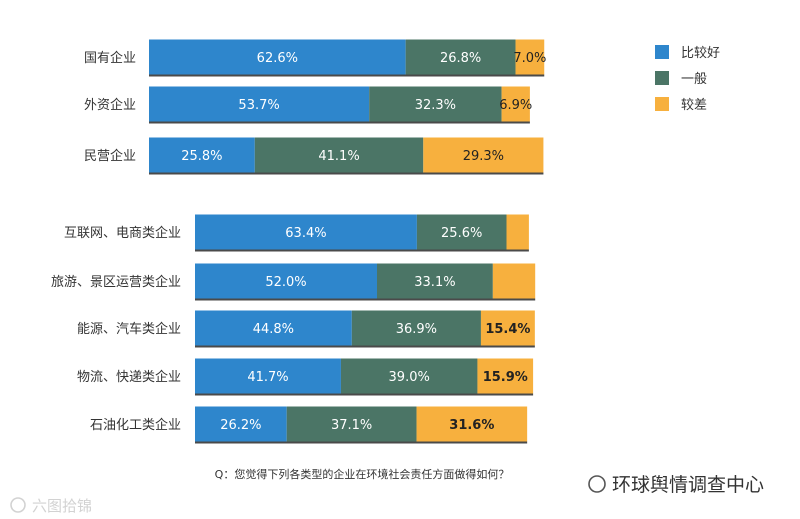  I want to click on category-label: 国有企业, so click(110, 58).